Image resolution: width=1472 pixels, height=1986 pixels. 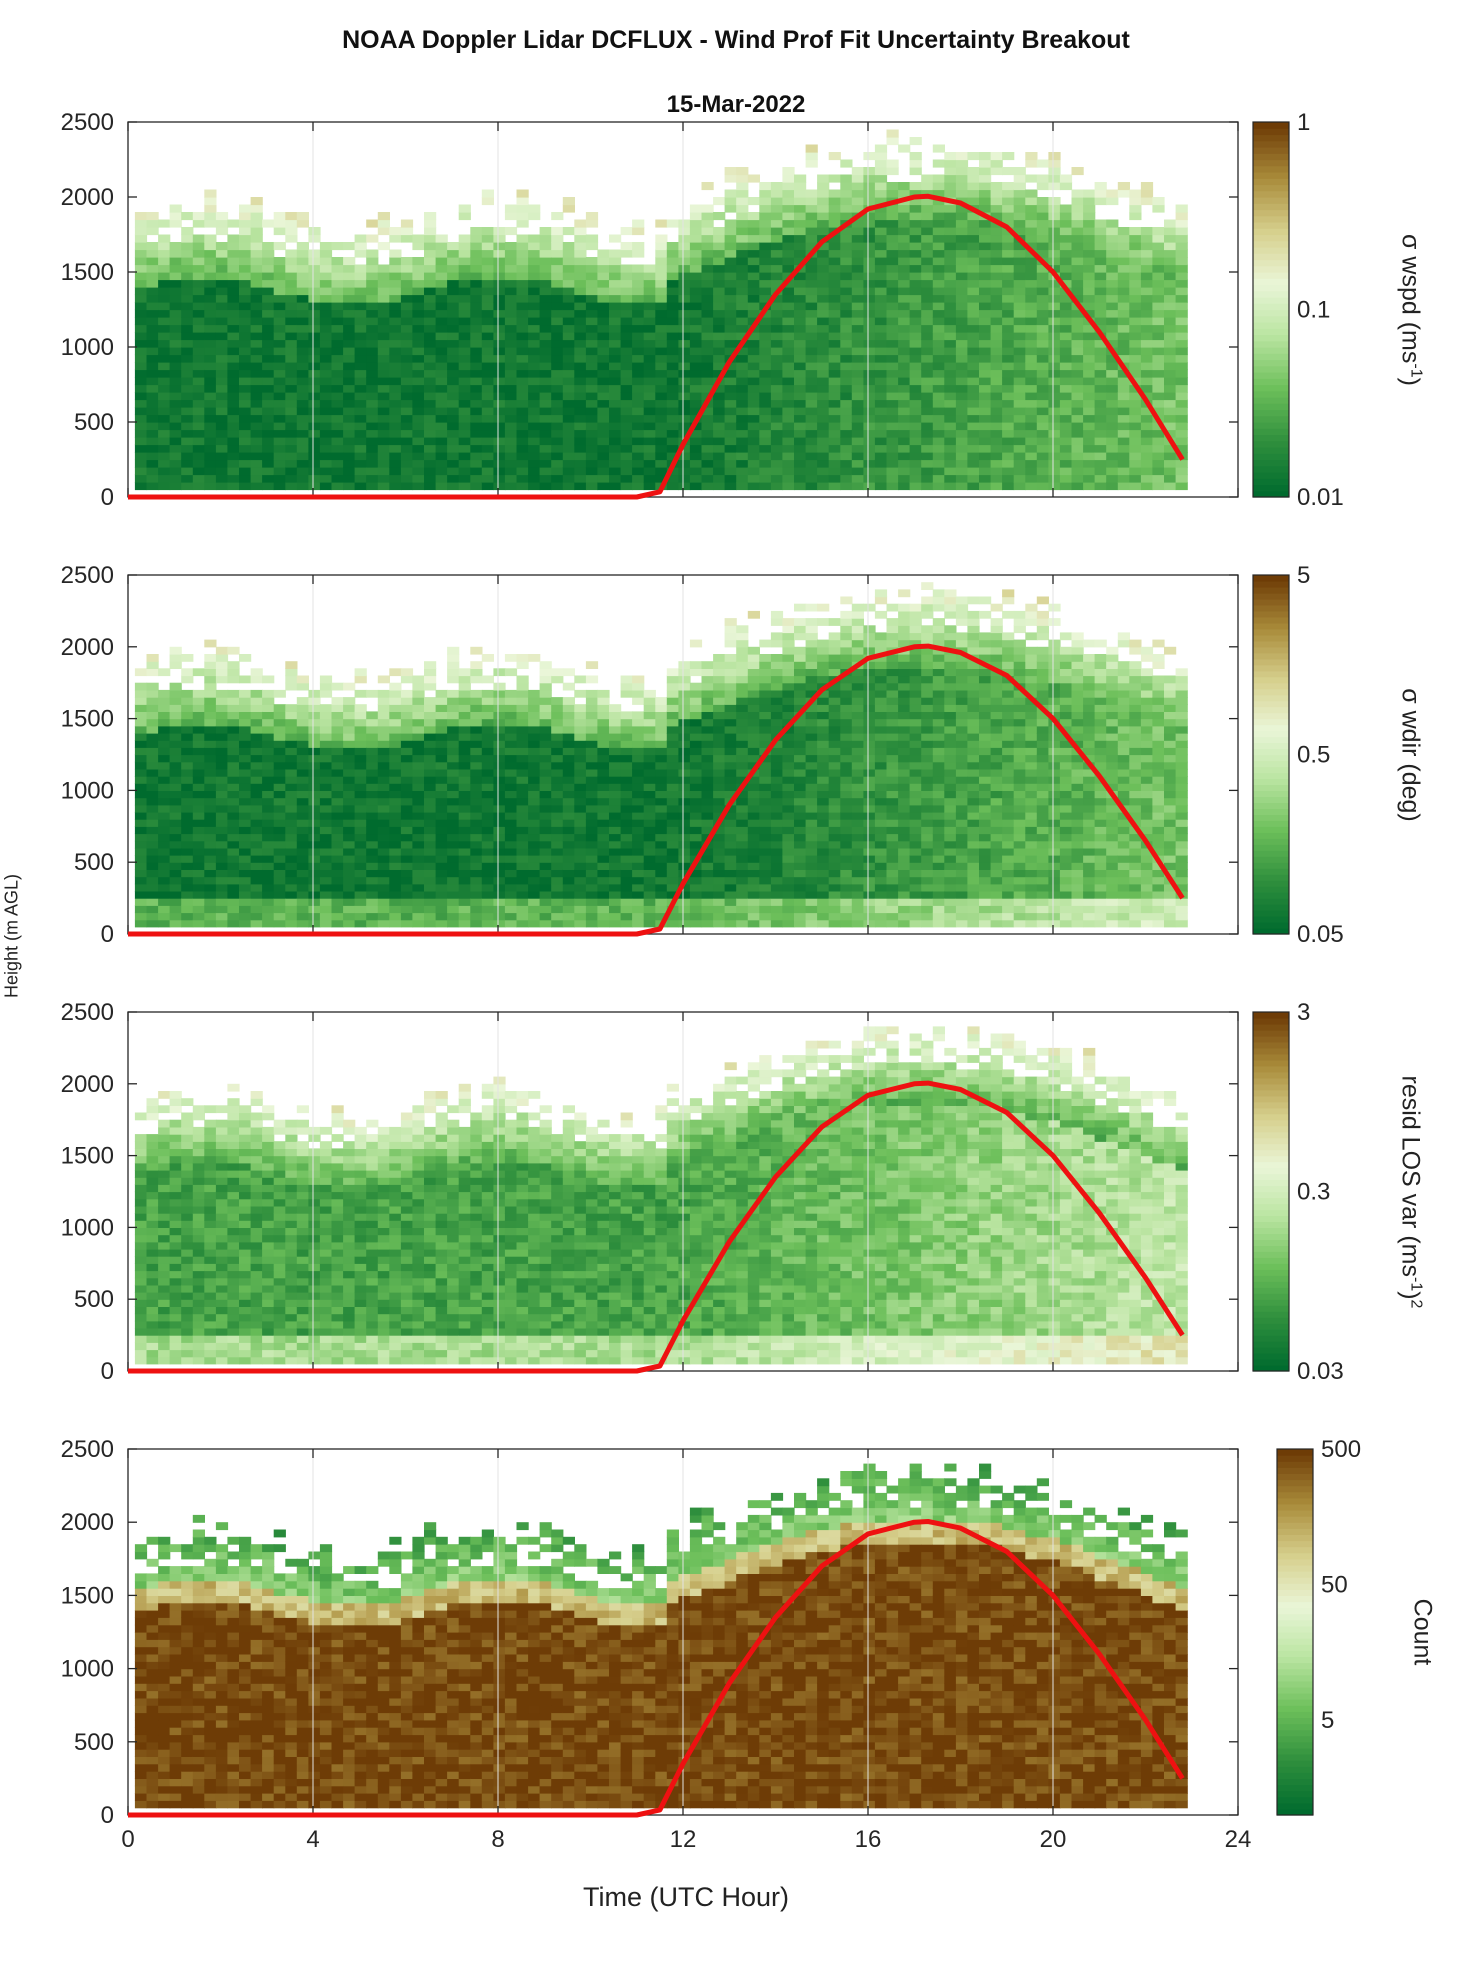 What do you see at coordinates (1271, 125) in the screenshot?
I see `colorbar-swatch` at bounding box center [1271, 125].